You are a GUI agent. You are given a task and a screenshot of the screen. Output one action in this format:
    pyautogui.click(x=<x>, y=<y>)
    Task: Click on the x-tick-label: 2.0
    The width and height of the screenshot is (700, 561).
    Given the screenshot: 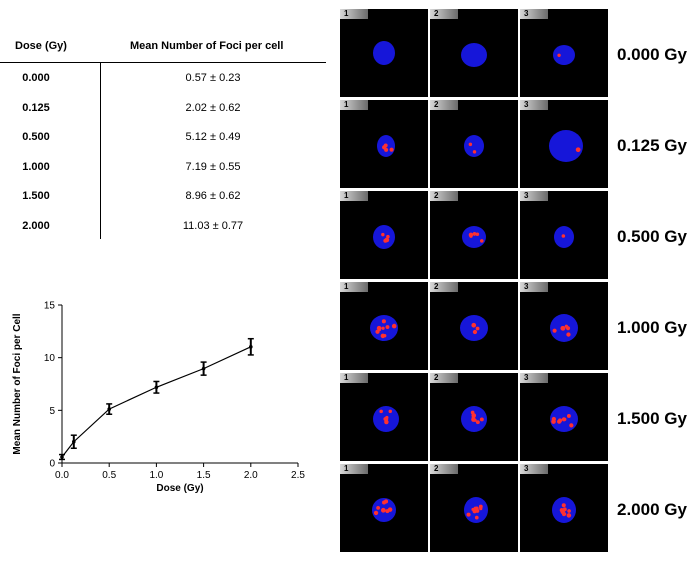 What is the action you would take?
    pyautogui.click(x=251, y=475)
    